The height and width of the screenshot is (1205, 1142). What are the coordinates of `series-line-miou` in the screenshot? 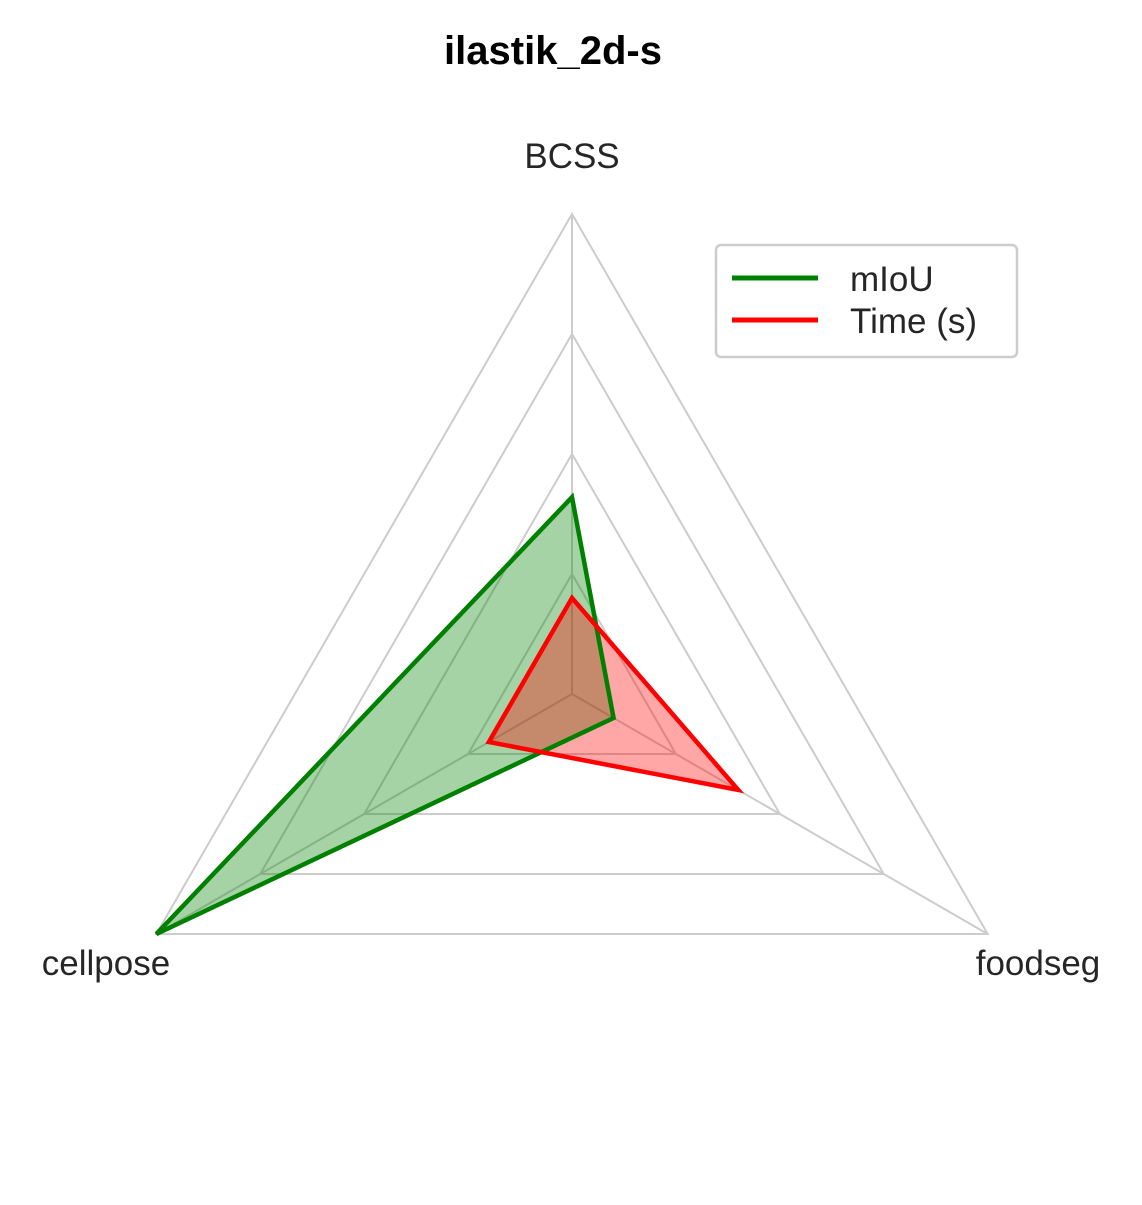 It's located at (385, 714).